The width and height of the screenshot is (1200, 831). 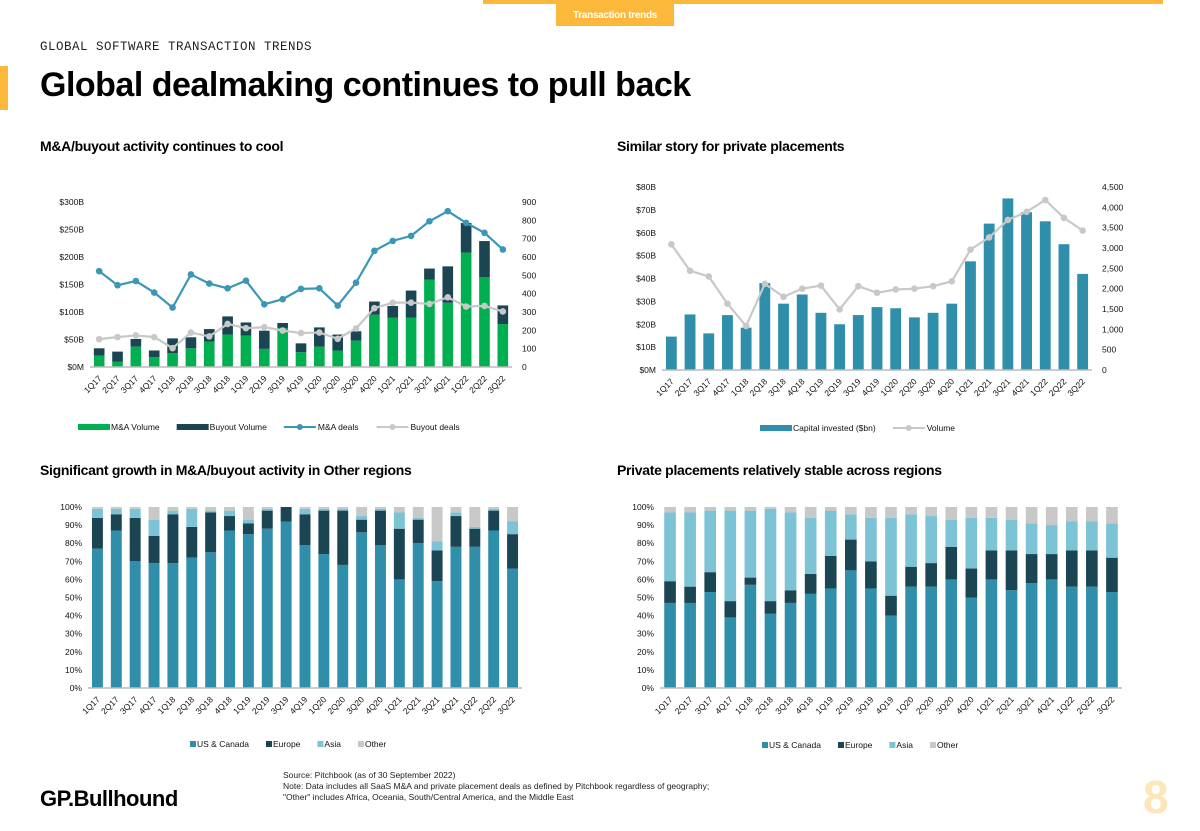 What do you see at coordinates (1156, 797) in the screenshot?
I see `page-number: 8` at bounding box center [1156, 797].